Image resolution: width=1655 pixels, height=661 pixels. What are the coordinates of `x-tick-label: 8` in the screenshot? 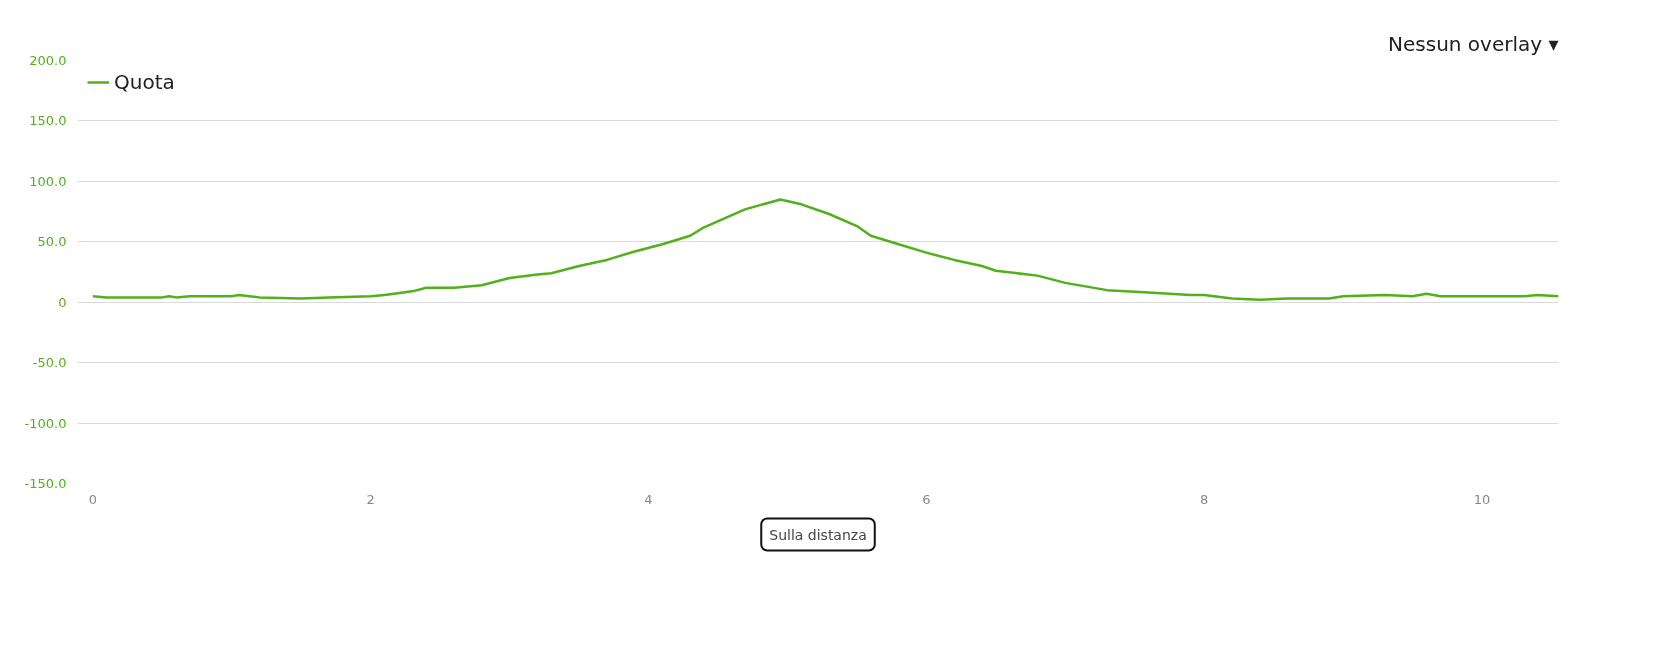 It's located at (1204, 499).